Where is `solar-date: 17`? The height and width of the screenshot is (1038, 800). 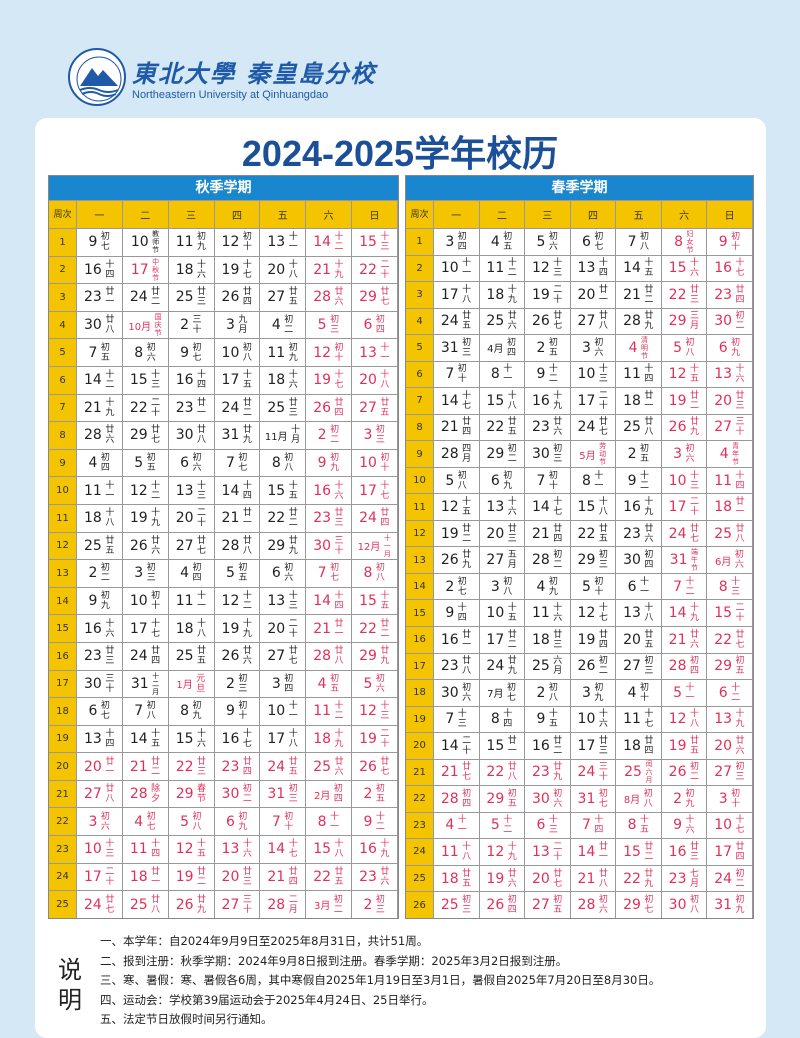 solar-date: 17 is located at coordinates (586, 400).